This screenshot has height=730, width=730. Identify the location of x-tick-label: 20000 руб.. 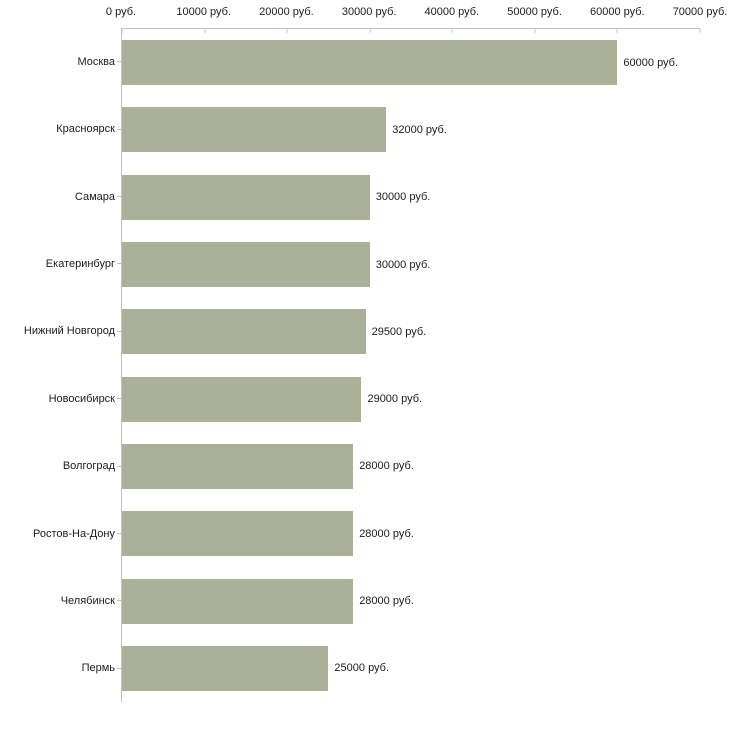
(286, 12).